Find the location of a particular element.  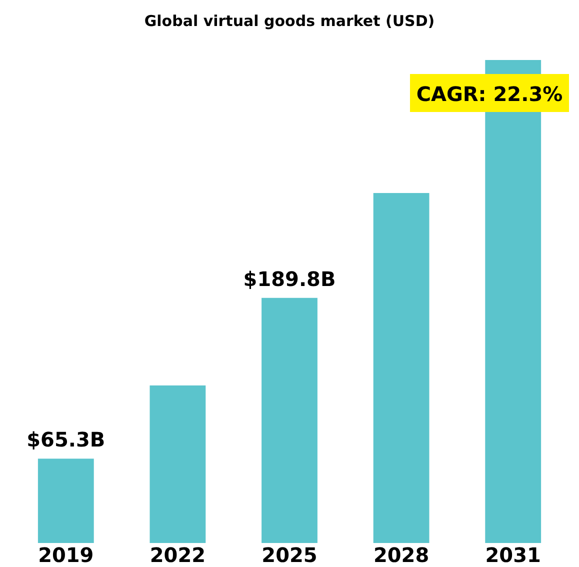

x-tick-label: 2022 is located at coordinates (178, 555).